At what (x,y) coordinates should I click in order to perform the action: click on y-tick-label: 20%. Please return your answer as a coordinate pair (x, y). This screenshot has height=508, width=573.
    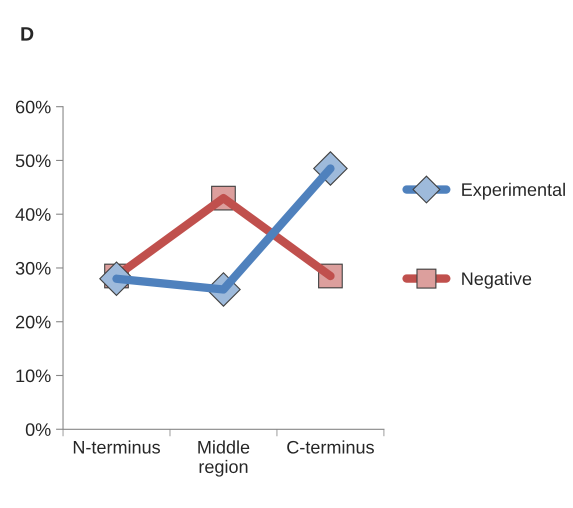
    Looking at the image, I should click on (33, 322).